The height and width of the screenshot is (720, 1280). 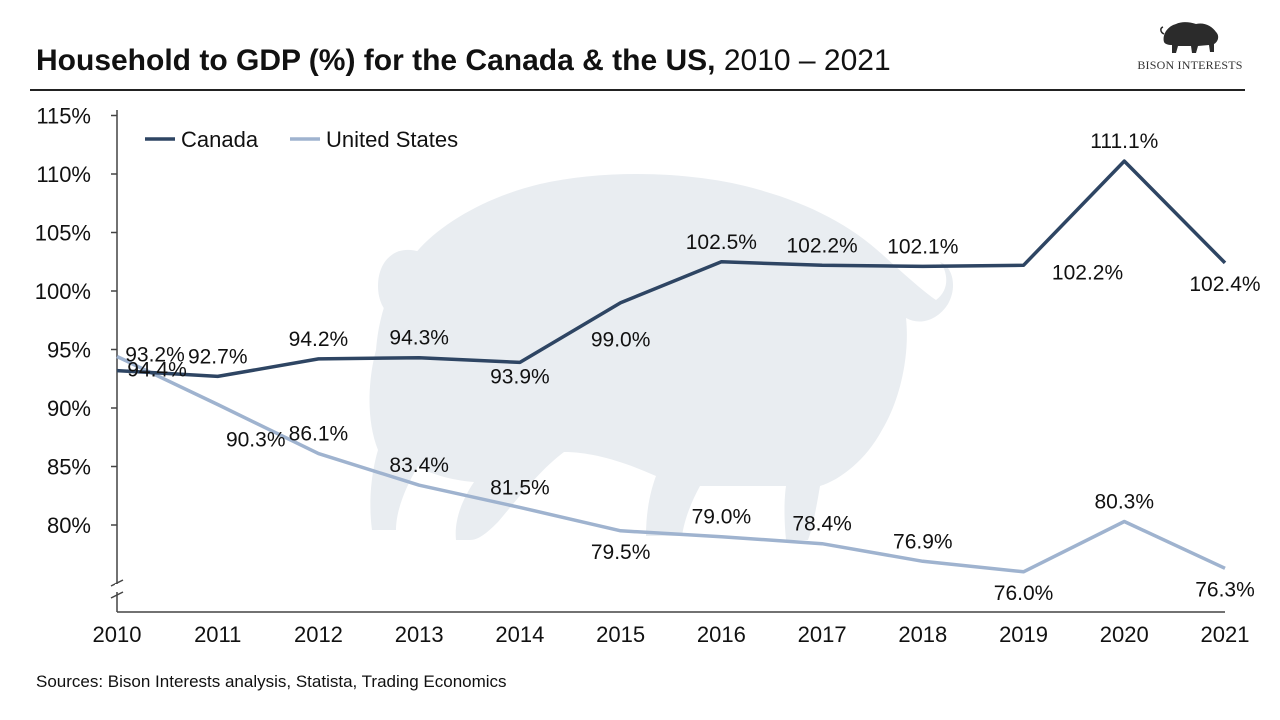 What do you see at coordinates (218, 356) in the screenshot?
I see `canada-data-label: 92.7%` at bounding box center [218, 356].